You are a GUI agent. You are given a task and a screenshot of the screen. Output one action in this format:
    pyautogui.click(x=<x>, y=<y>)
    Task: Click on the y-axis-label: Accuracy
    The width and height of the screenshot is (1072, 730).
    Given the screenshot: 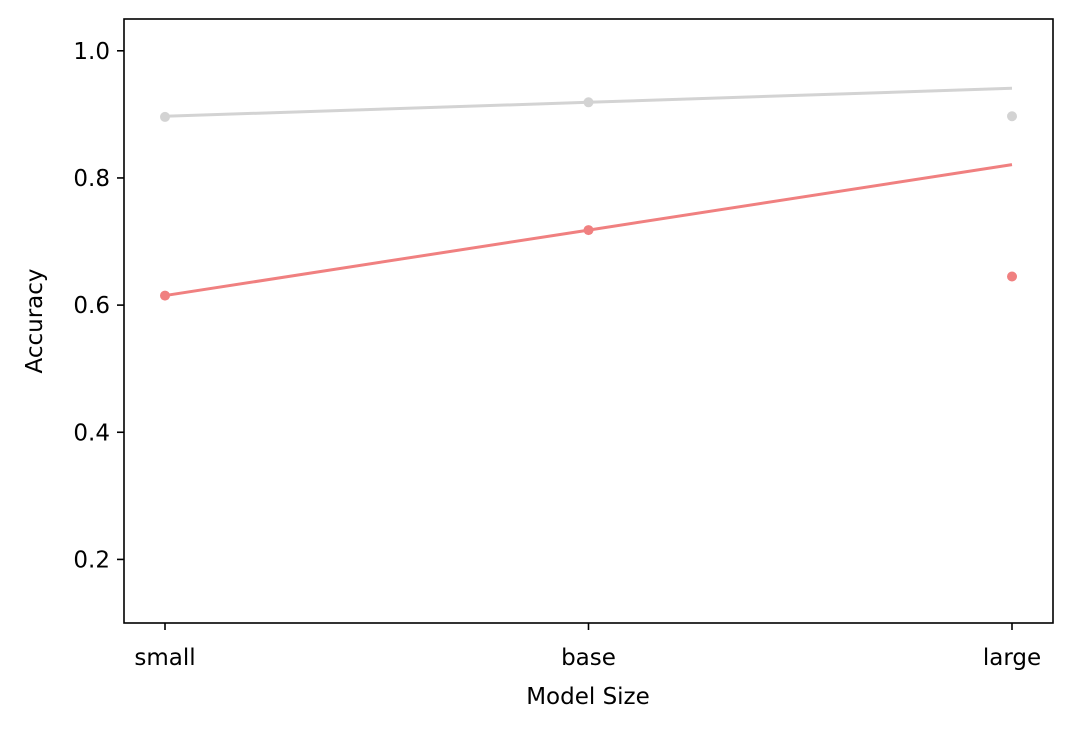 What is the action you would take?
    pyautogui.click(x=35, y=320)
    